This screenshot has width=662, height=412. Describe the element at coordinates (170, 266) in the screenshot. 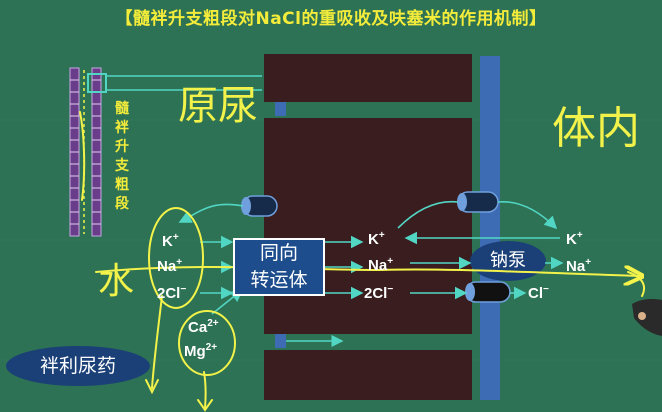

I see `lumen-na-ion: Na+` at that location.